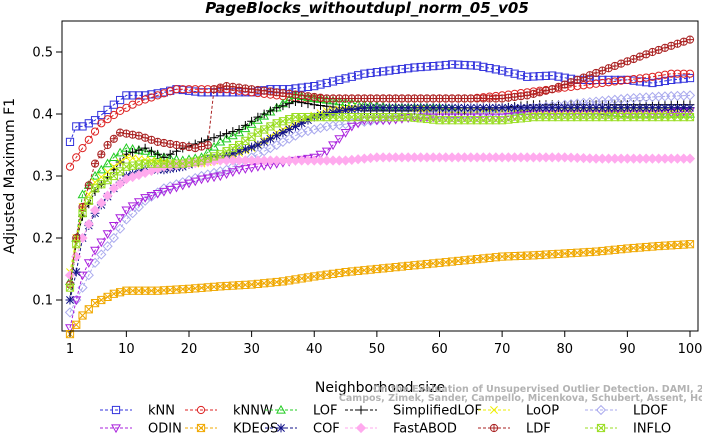 Image resolution: width=702 pixels, height=434 pixels. I want to click on legend-label: ODIN, so click(165, 428).